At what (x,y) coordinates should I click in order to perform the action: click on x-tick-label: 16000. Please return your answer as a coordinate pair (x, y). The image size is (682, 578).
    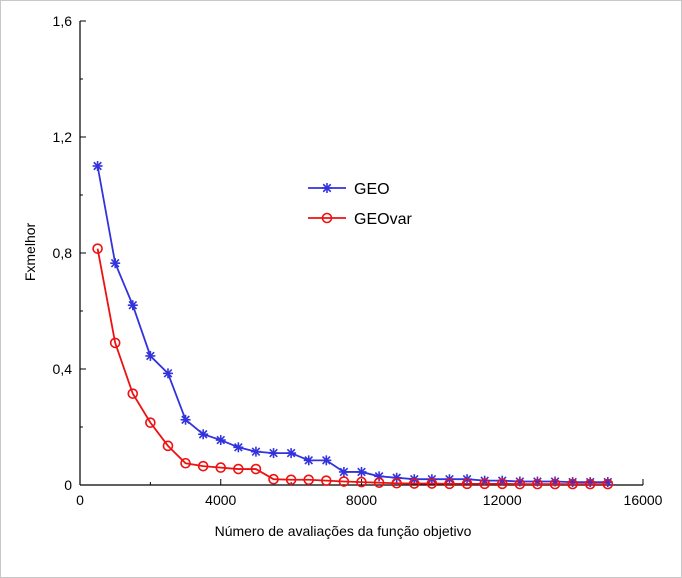
    Looking at the image, I should click on (643, 500).